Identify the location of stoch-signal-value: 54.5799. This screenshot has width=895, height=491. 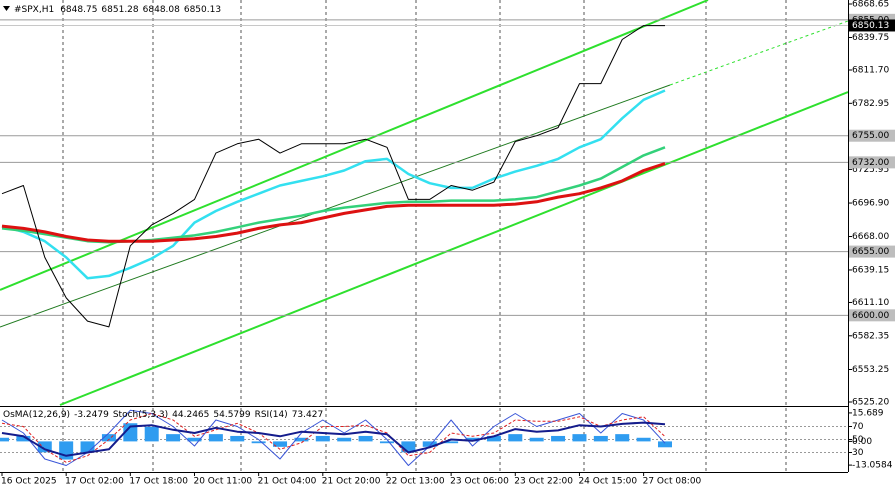
(231, 415).